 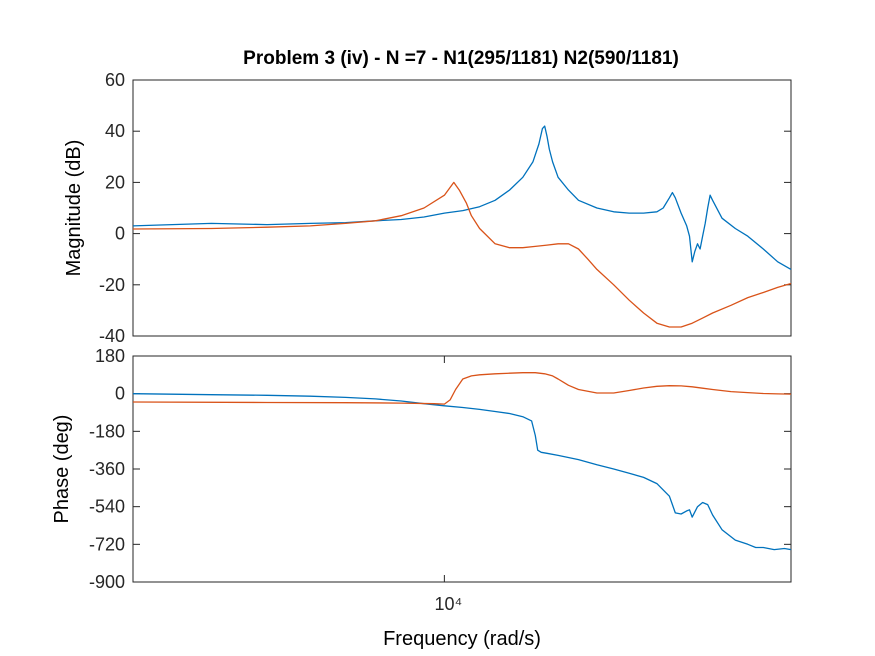 I want to click on phase-y-tick-label: -360, so click(x=107, y=469).